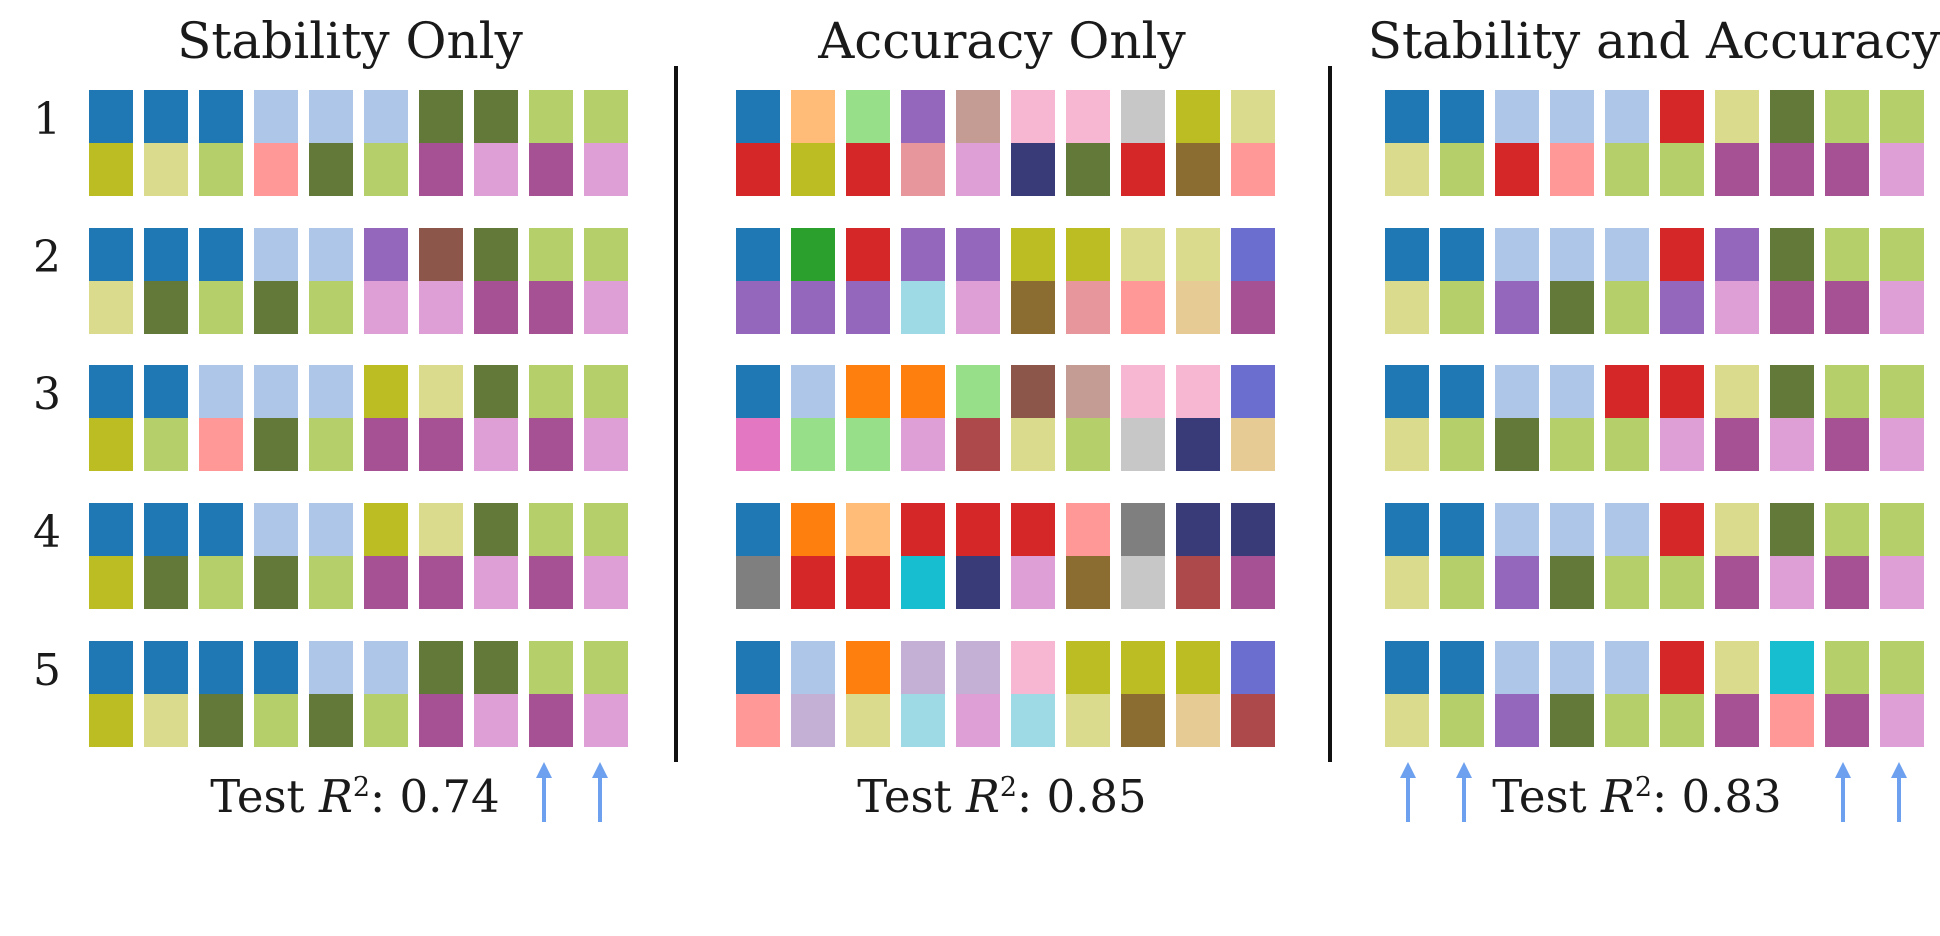  I want to click on row-label-4: 4, so click(47, 532).